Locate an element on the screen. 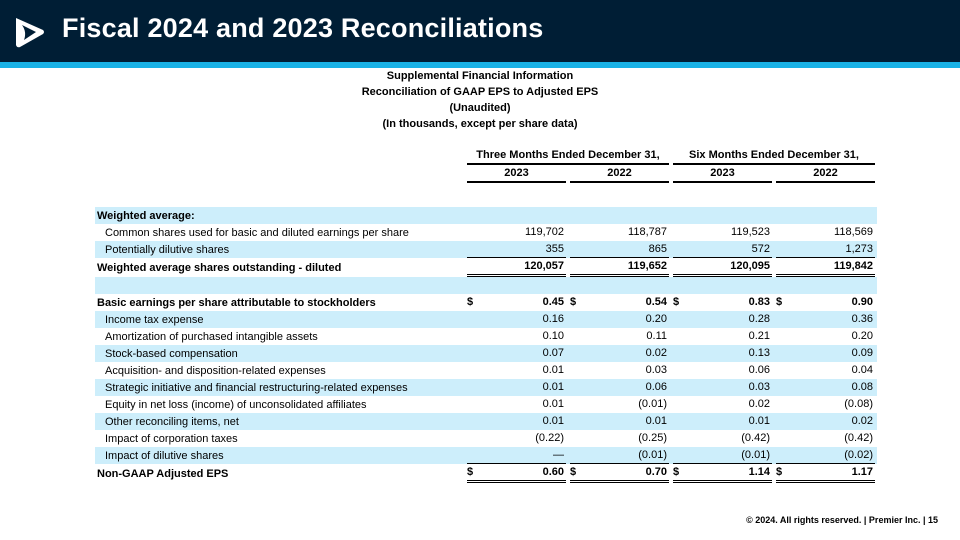  value-cell: $0.90 is located at coordinates (825, 302).